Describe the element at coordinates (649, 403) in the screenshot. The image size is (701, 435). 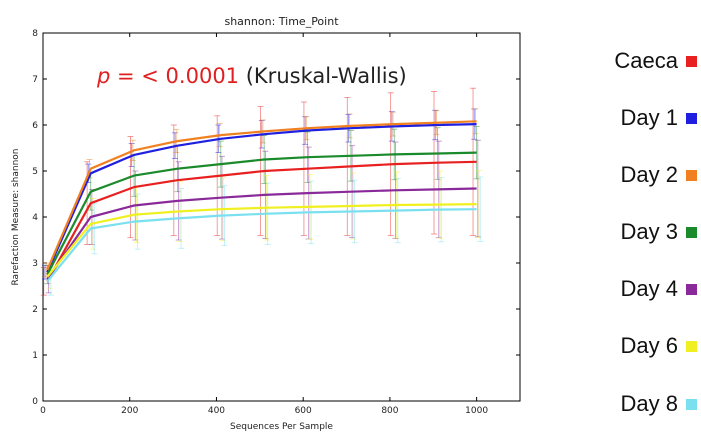
I see `legend-label: Day 8` at that location.